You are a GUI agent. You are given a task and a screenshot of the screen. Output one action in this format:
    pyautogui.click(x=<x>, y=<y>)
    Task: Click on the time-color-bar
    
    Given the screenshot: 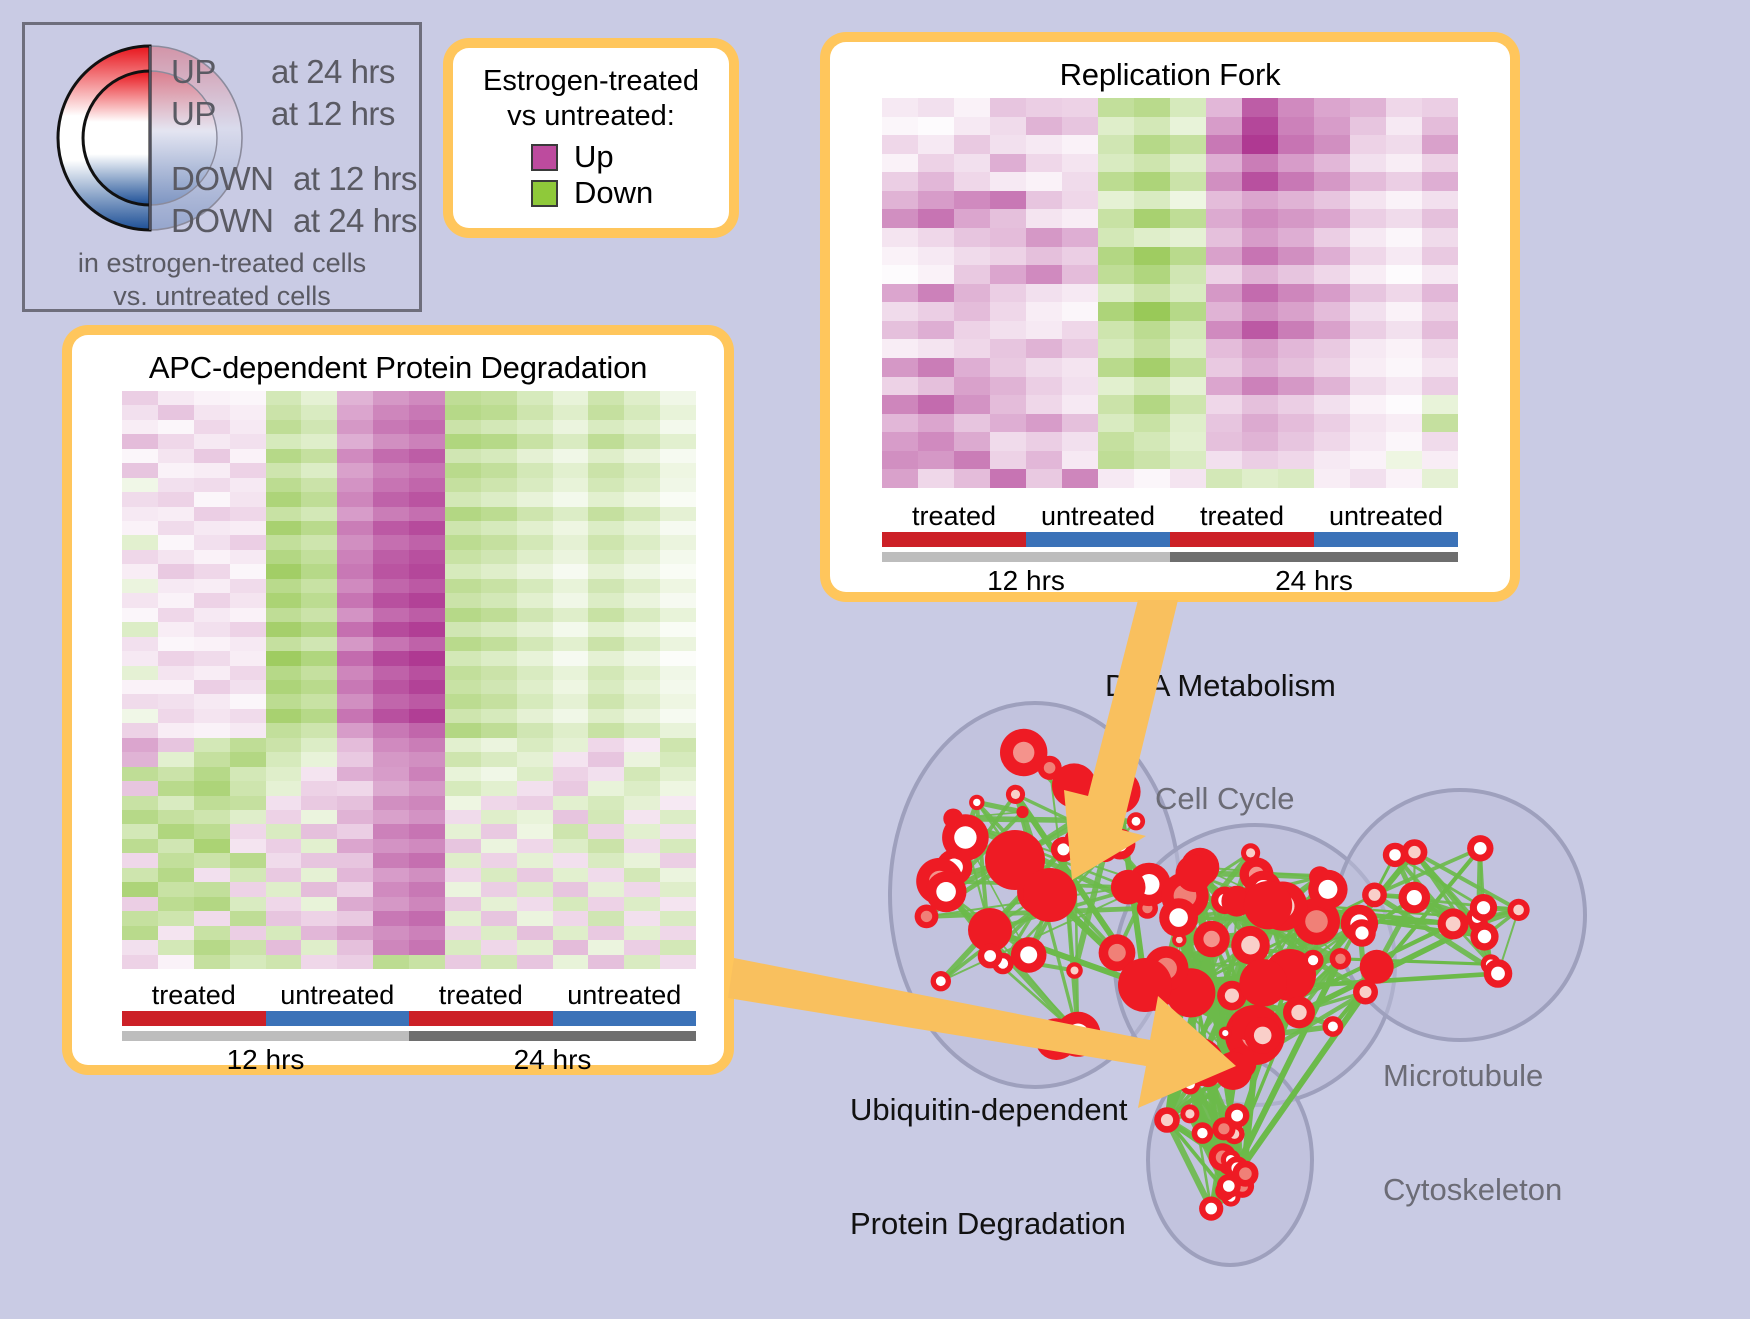 What is the action you would take?
    pyautogui.click(x=1314, y=557)
    